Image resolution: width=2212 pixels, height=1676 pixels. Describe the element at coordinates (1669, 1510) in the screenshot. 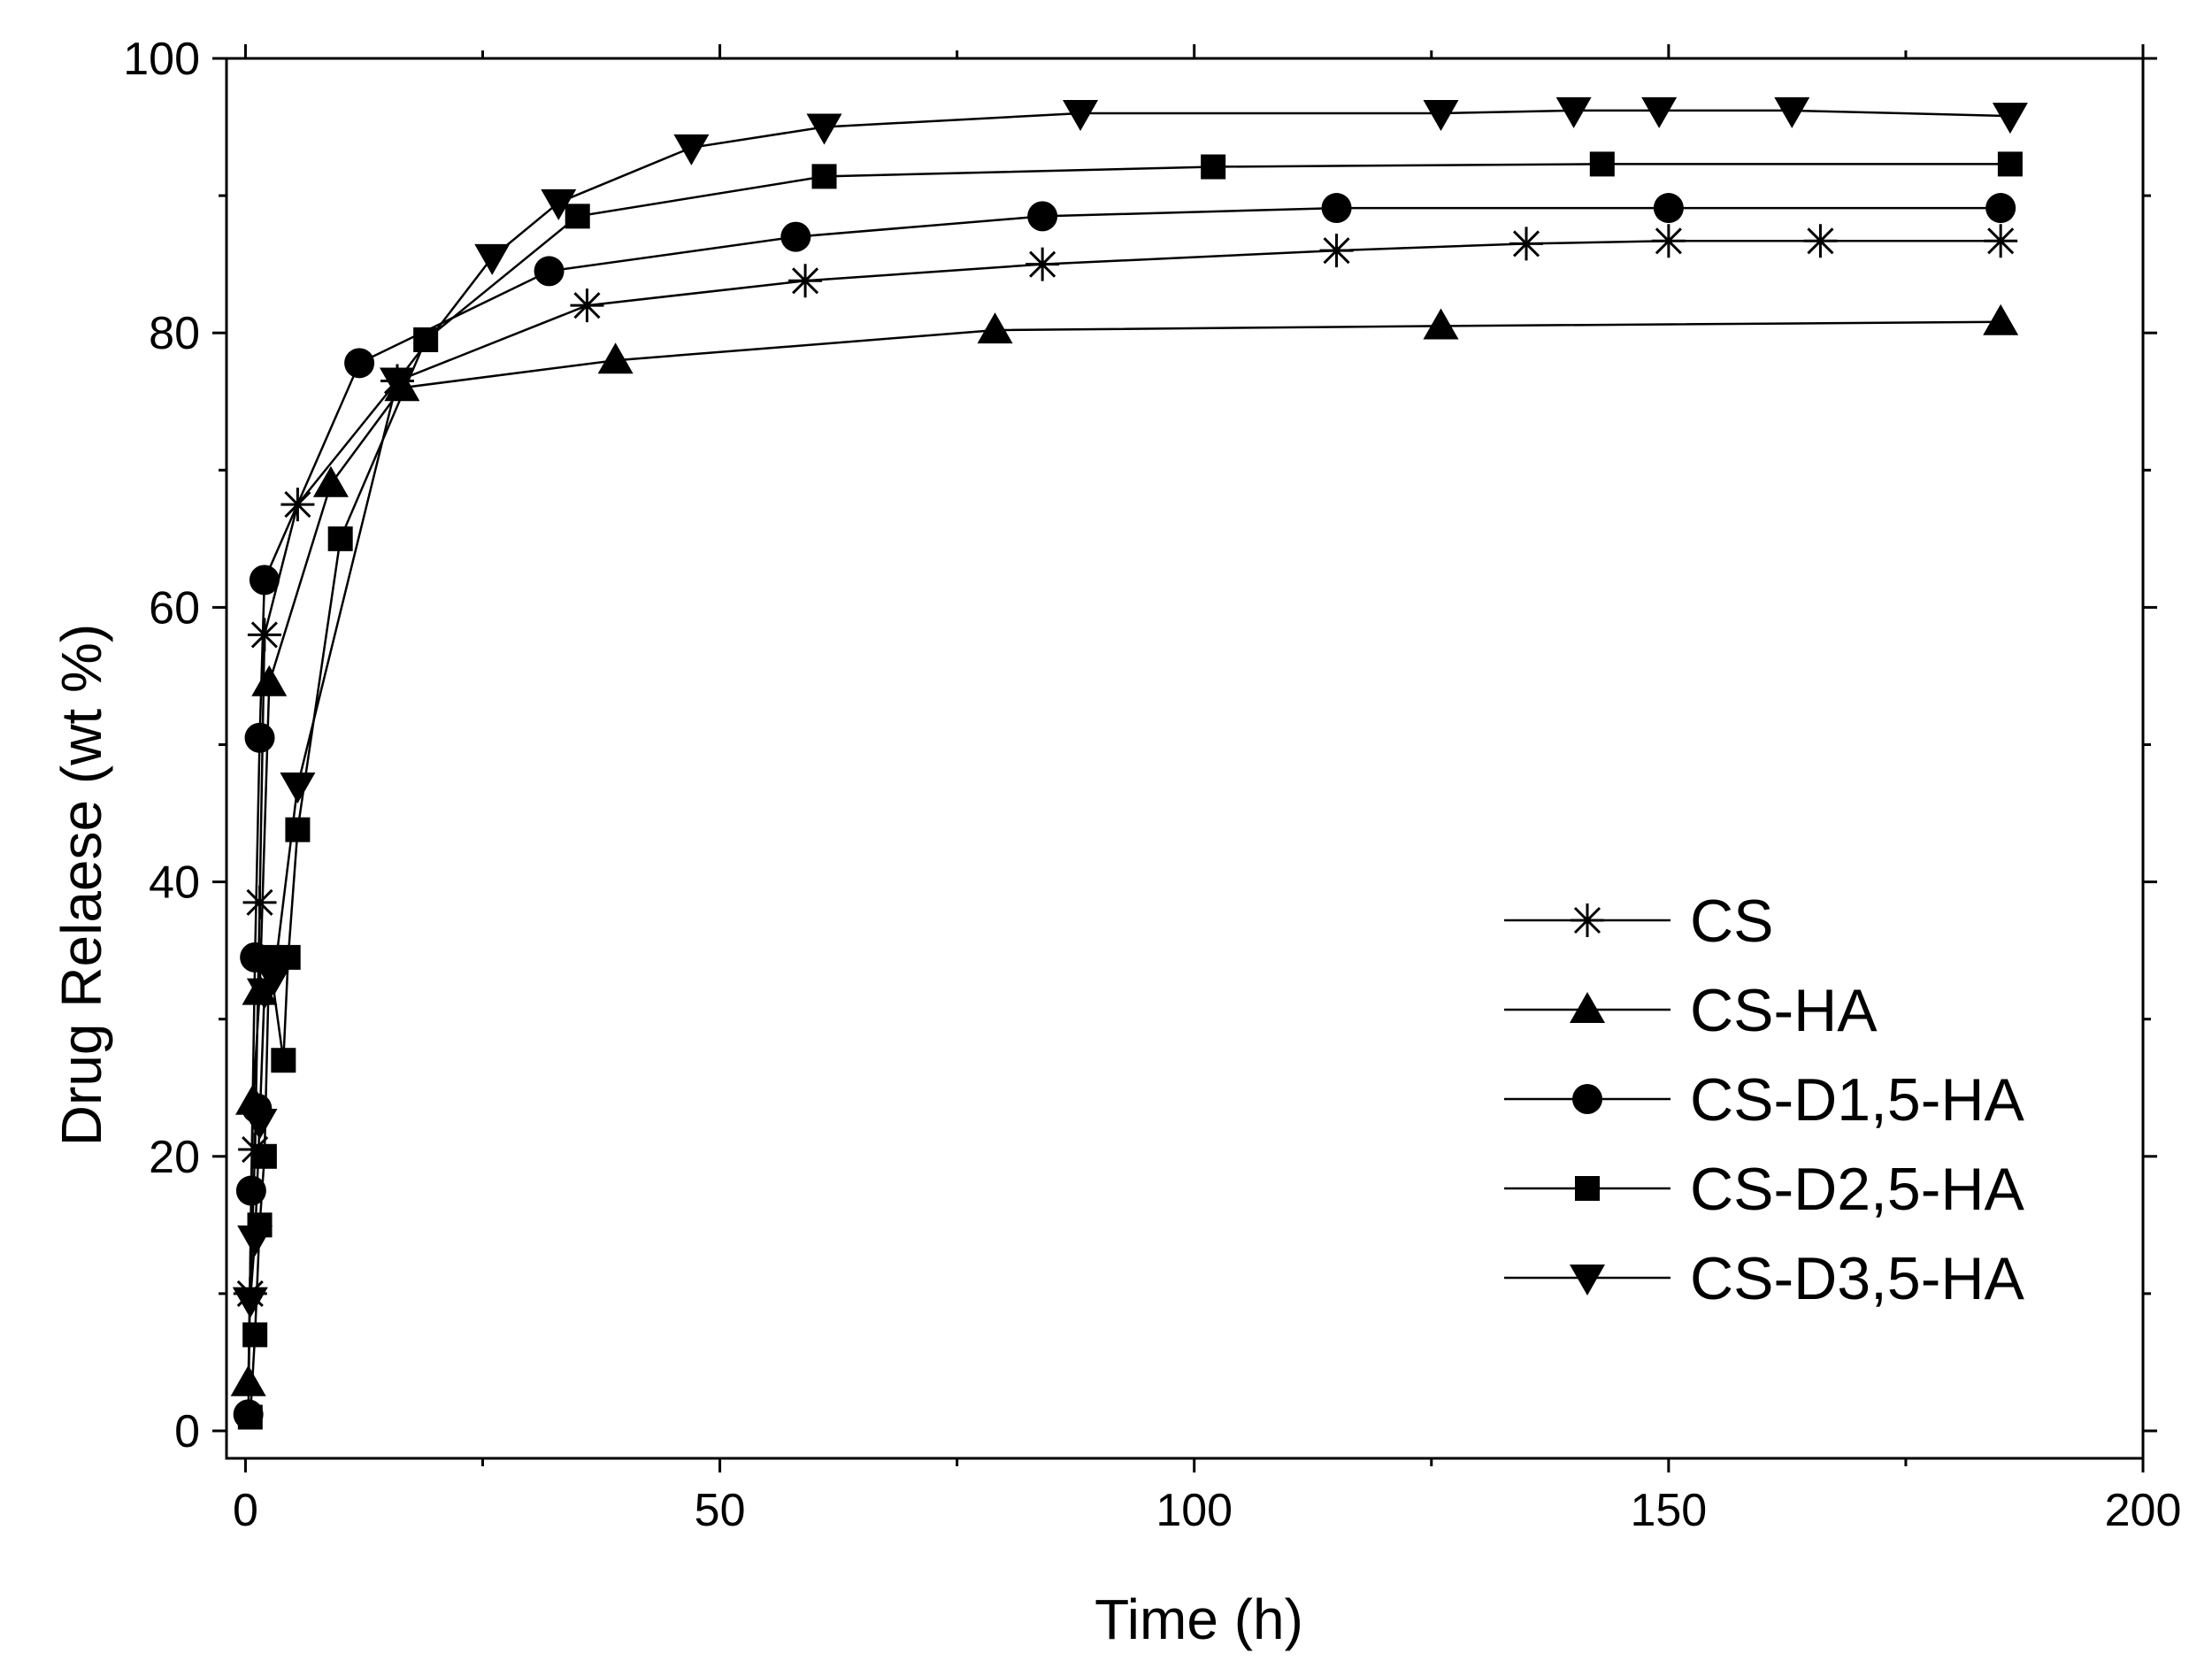

I see `x-tick-label: 150` at that location.